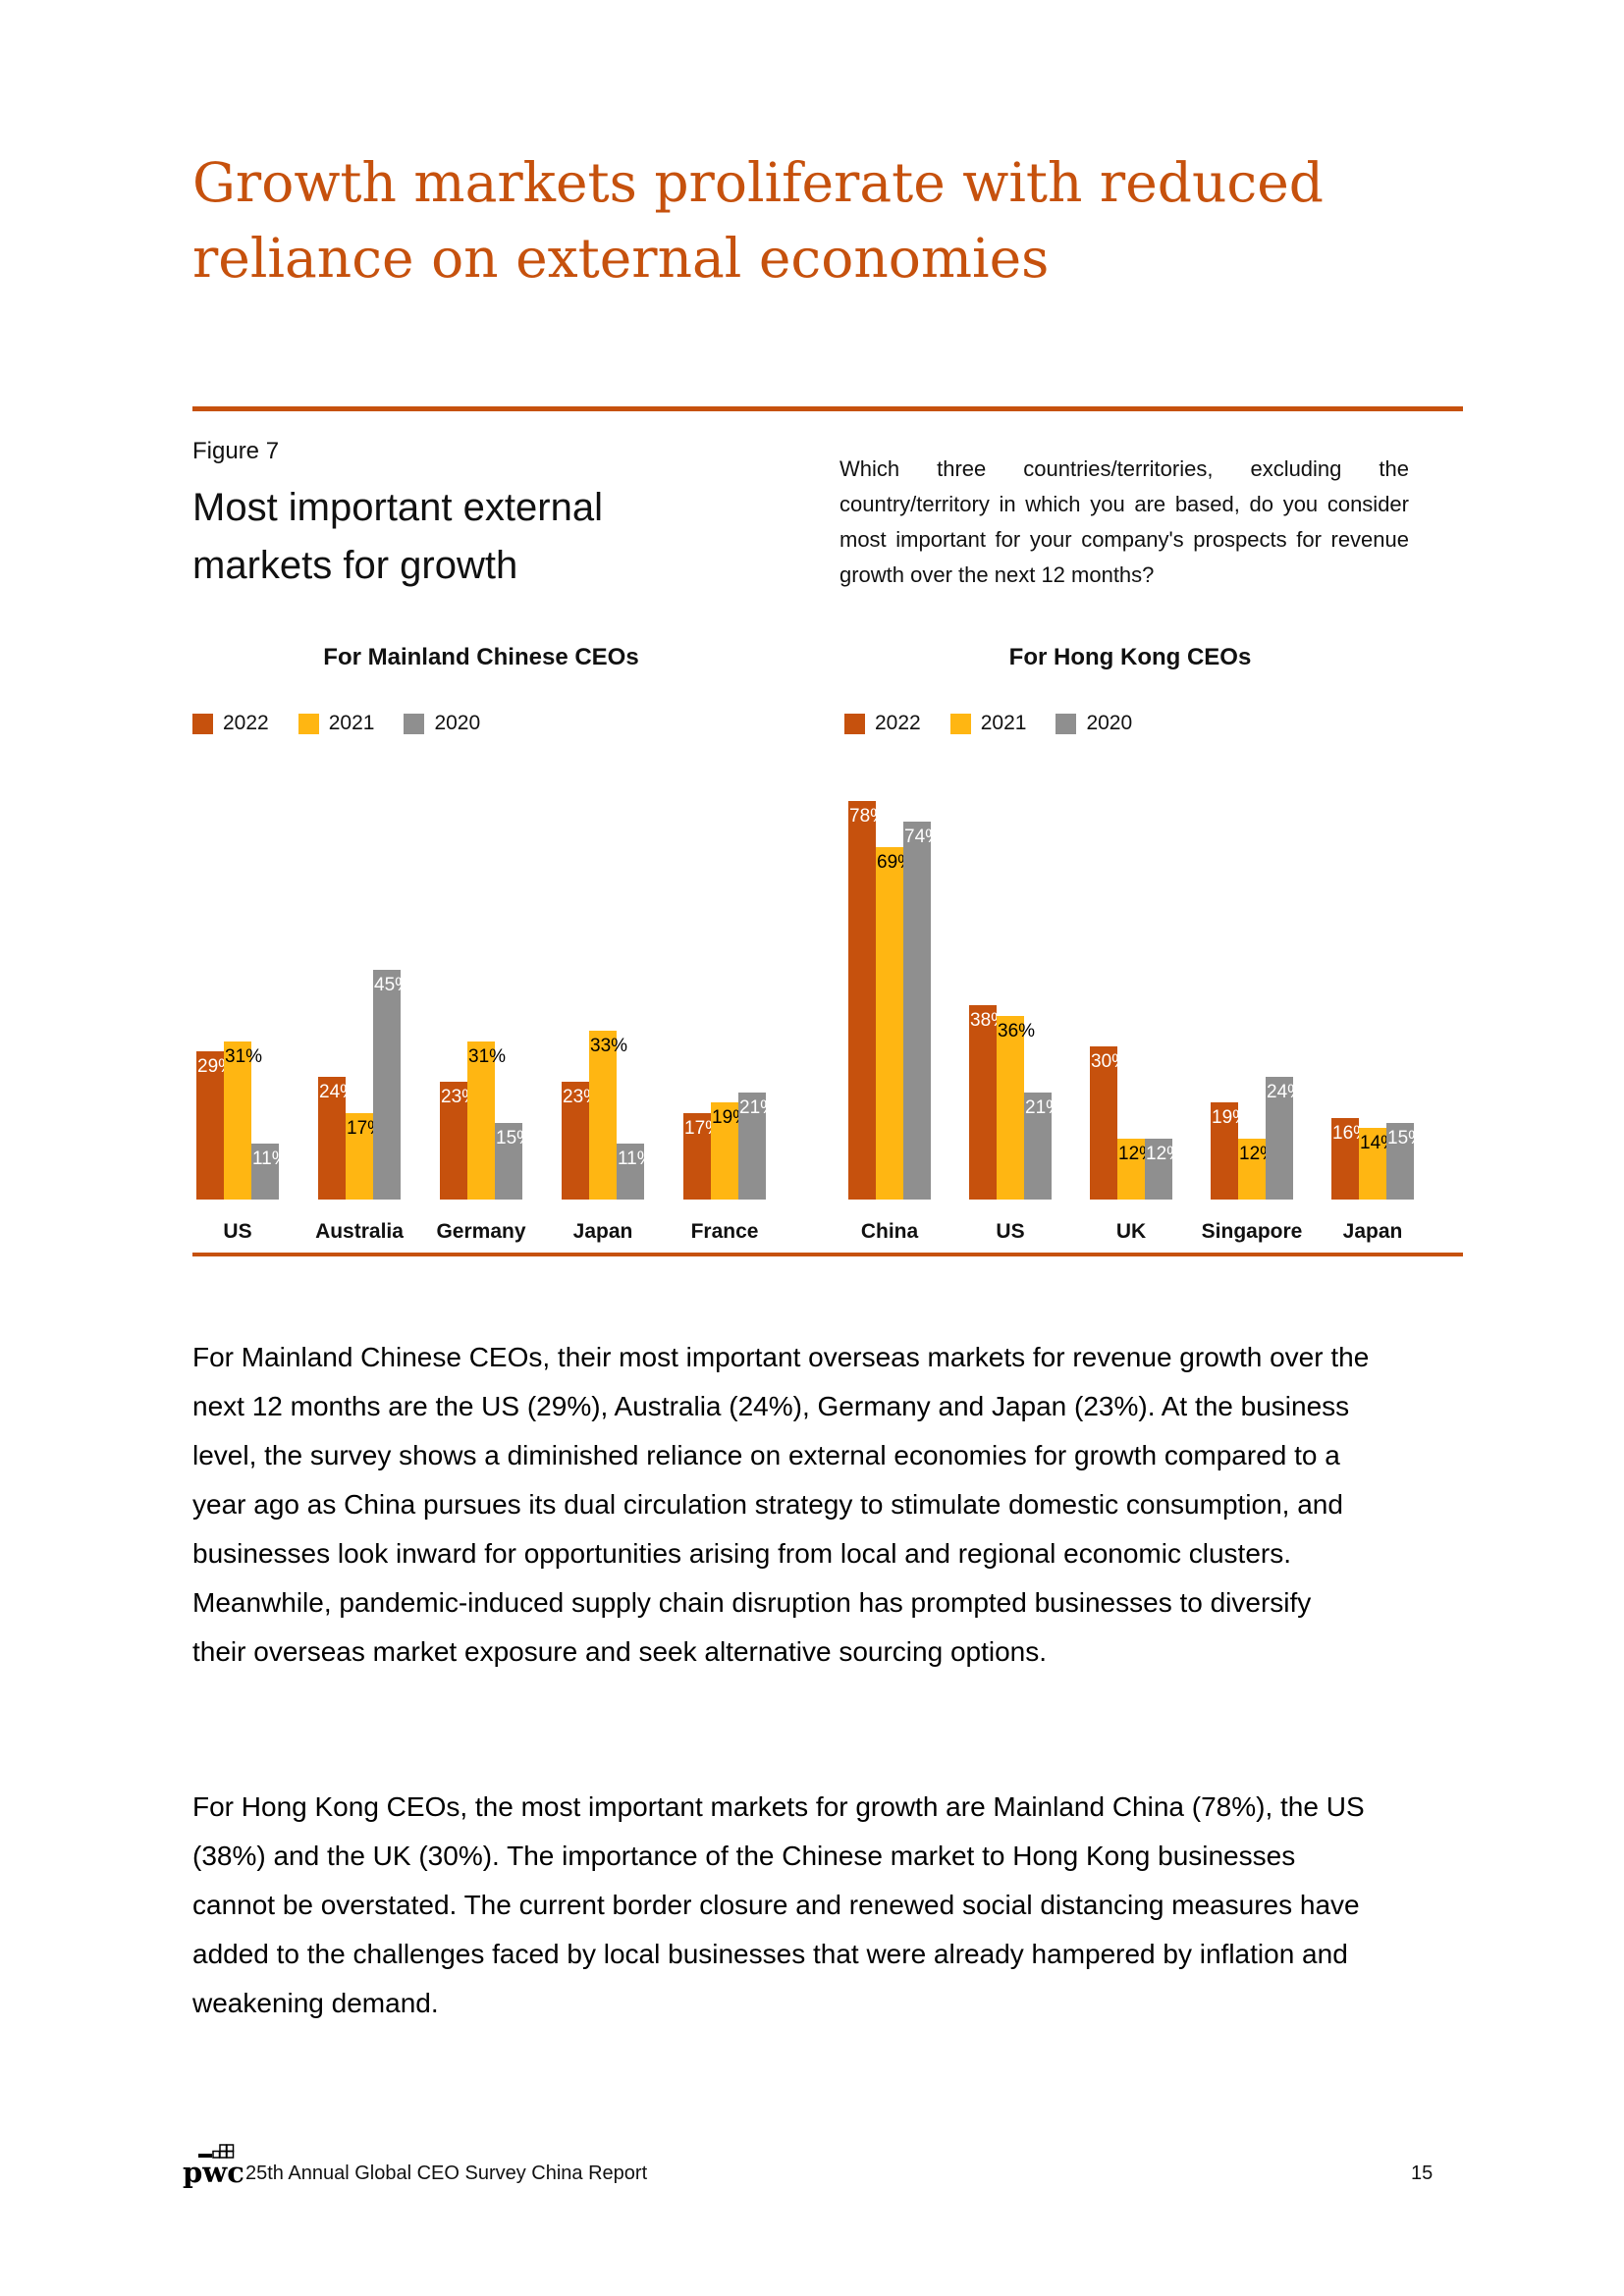 The image size is (1624, 2296). I want to click on bar-group-Japan: 23% 33% 11%, so click(608, 978).